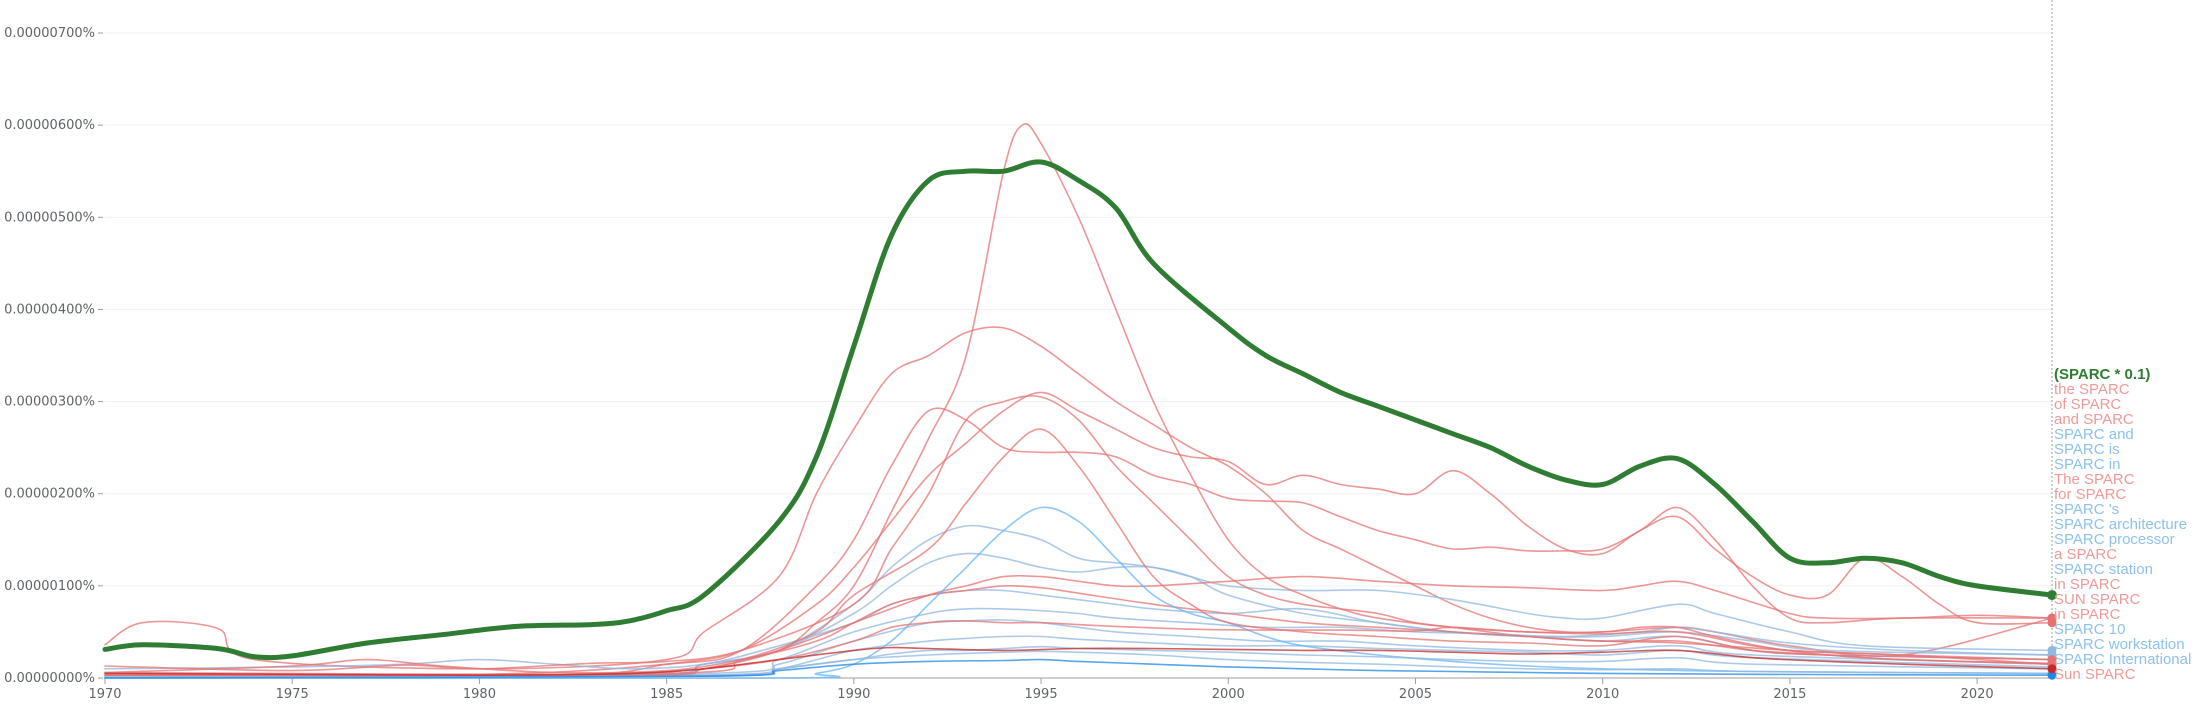 The image size is (2208, 711). I want to click on x-tick-label: 2015, so click(1789, 694).